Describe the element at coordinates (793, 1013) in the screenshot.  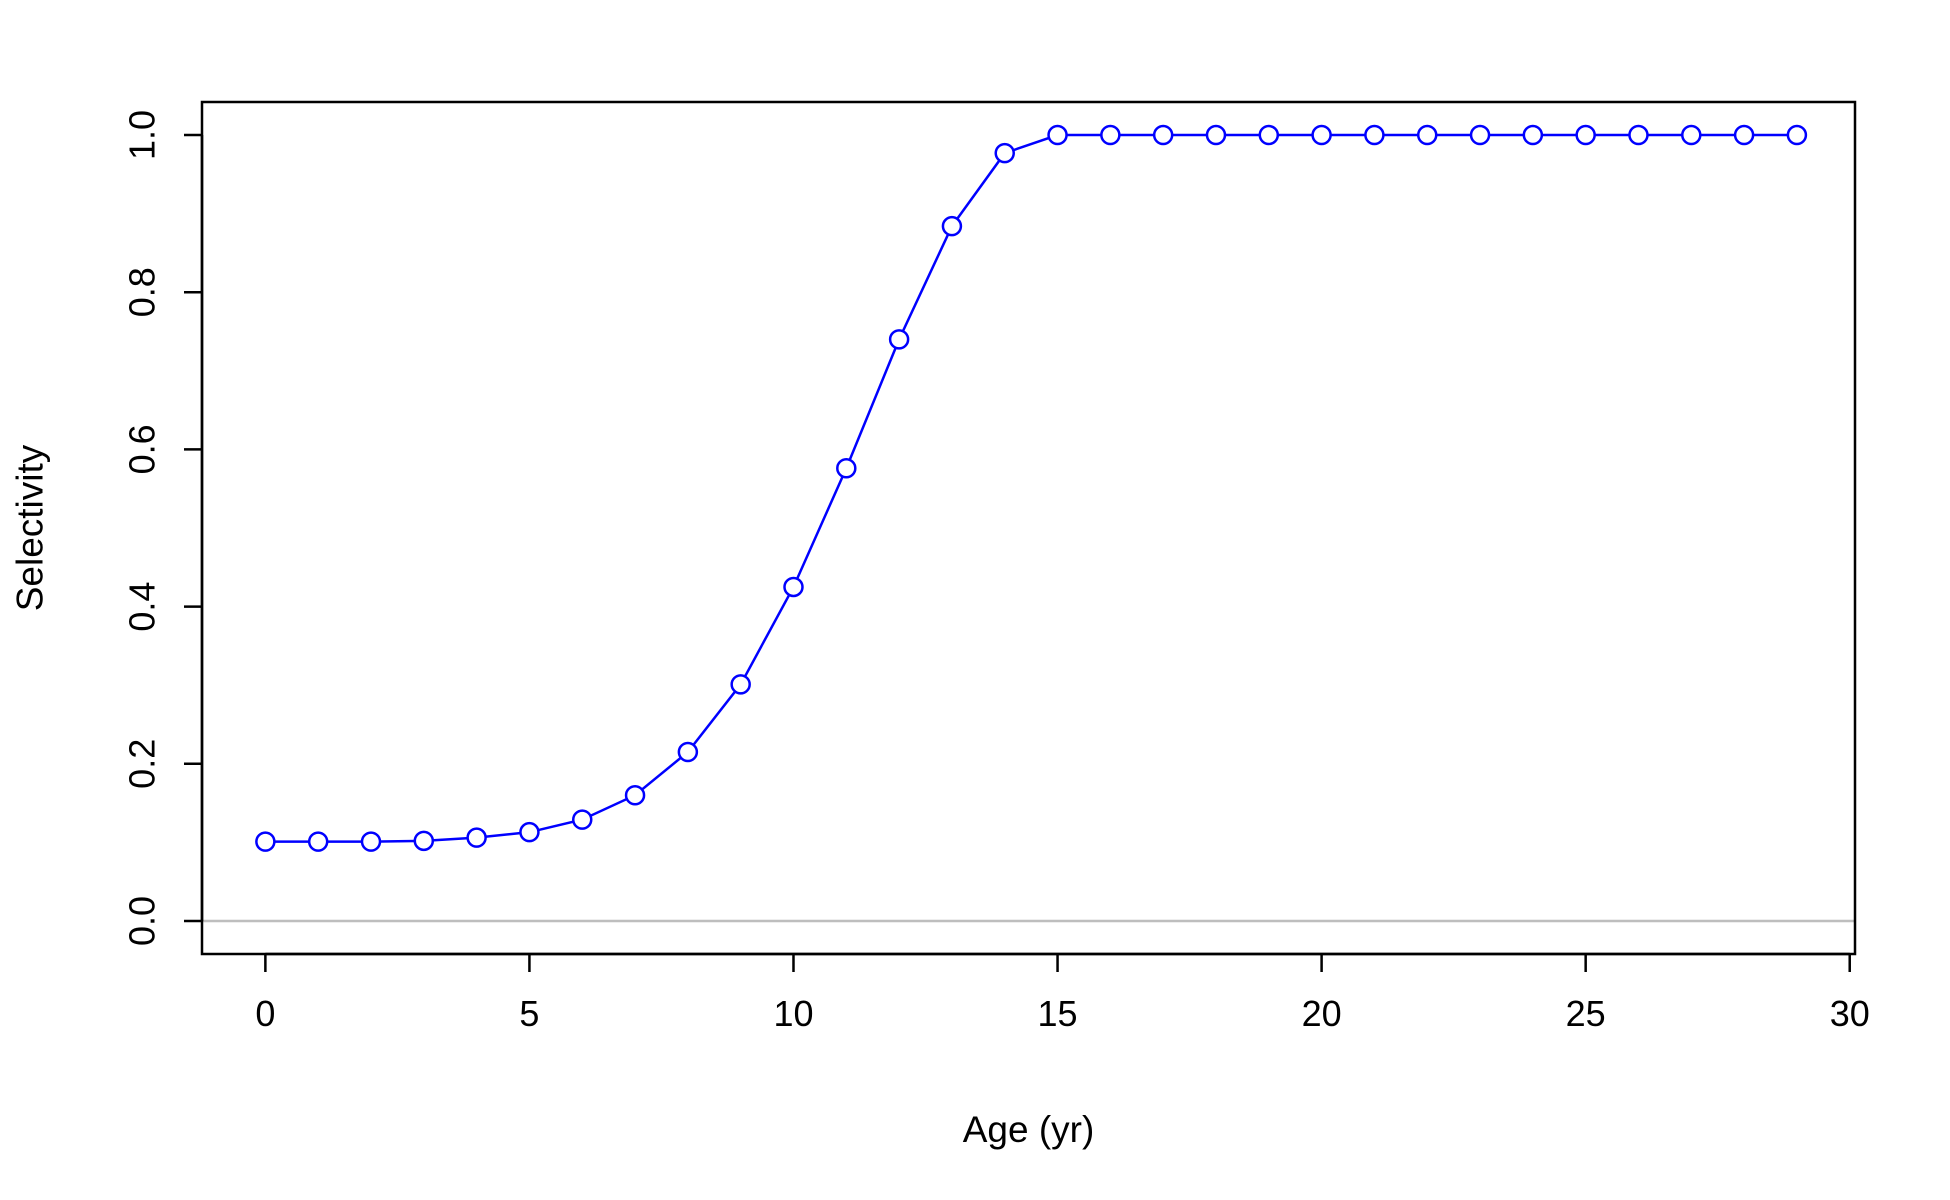
I see `x-tick-label: 10` at that location.